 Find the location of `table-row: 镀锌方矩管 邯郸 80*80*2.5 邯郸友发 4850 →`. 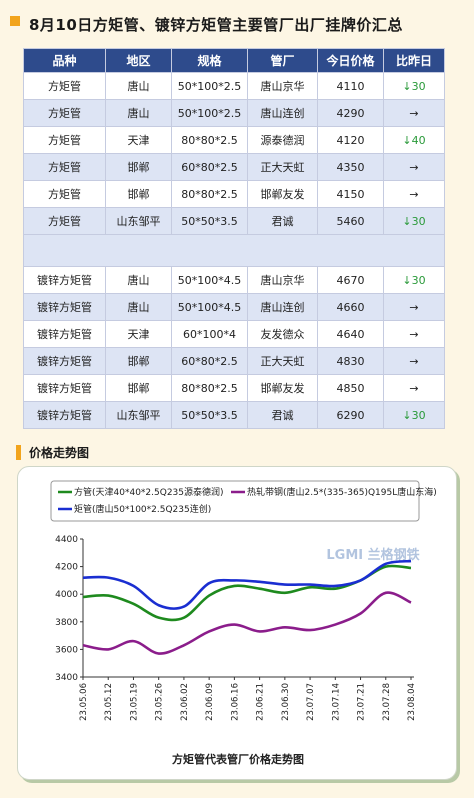

table-row: 镀锌方矩管 邯郸 80*80*2.5 邯郸友发 4850 → is located at coordinates (234, 388).